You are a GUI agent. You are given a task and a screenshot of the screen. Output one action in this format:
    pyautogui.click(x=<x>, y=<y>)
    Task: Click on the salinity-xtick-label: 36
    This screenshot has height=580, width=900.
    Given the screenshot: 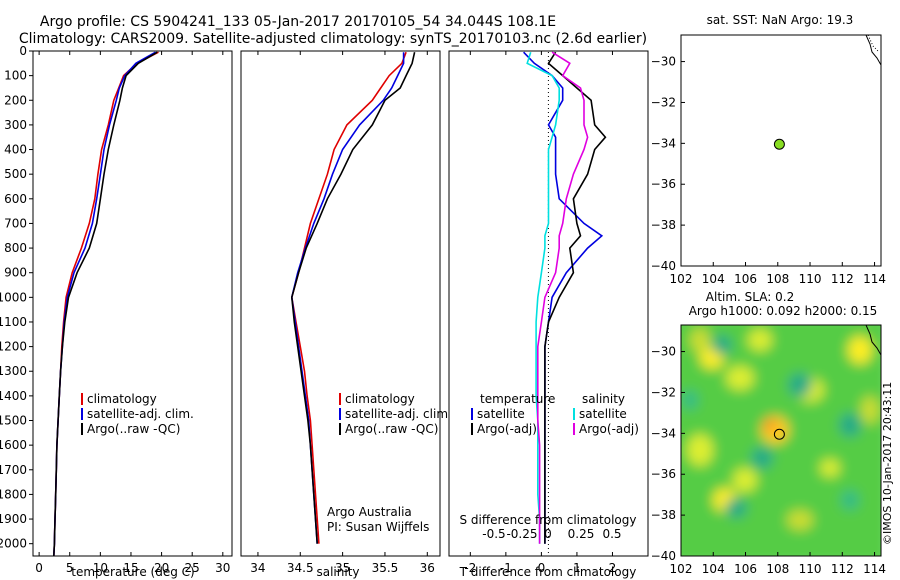 What is the action you would take?
    pyautogui.click(x=427, y=568)
    